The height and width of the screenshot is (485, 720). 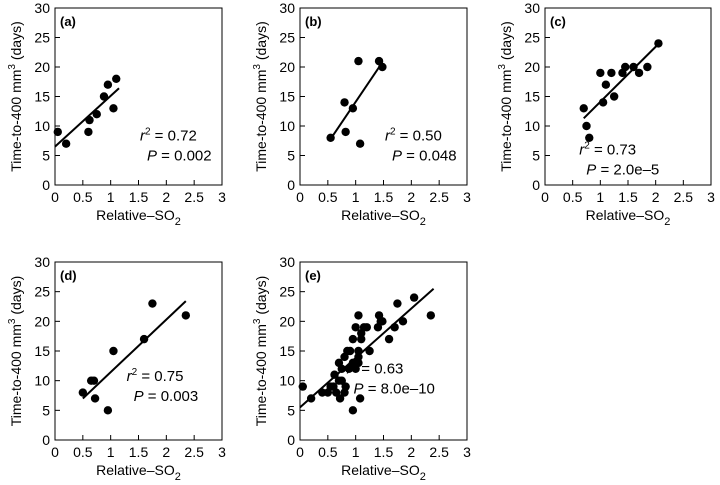 I want to click on r-squared-label: r2 = 0.72, so click(x=168, y=135).